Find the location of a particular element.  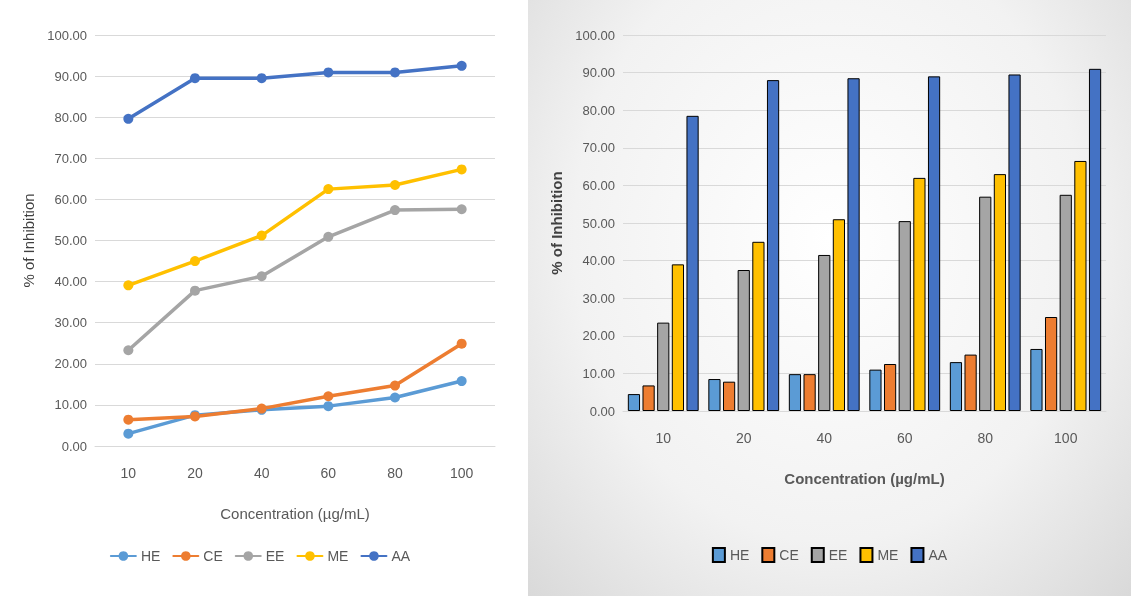

y-tick-label: 70.00 is located at coordinates (70, 158).